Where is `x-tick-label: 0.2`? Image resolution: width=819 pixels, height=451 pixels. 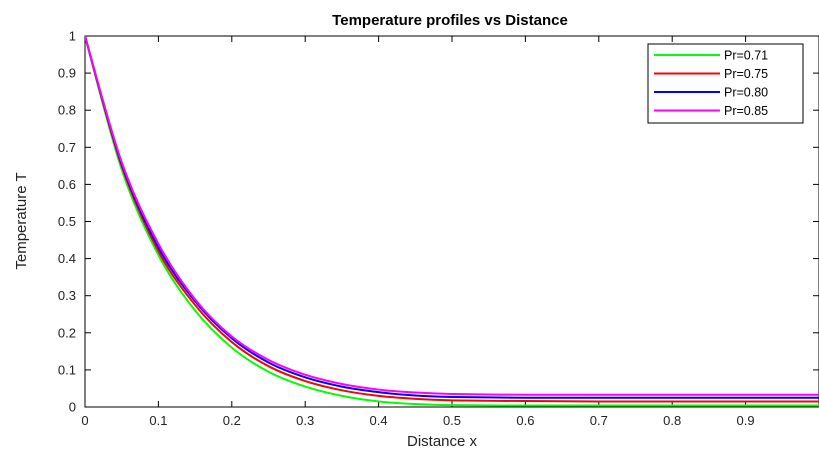
x-tick-label: 0.2 is located at coordinates (232, 420).